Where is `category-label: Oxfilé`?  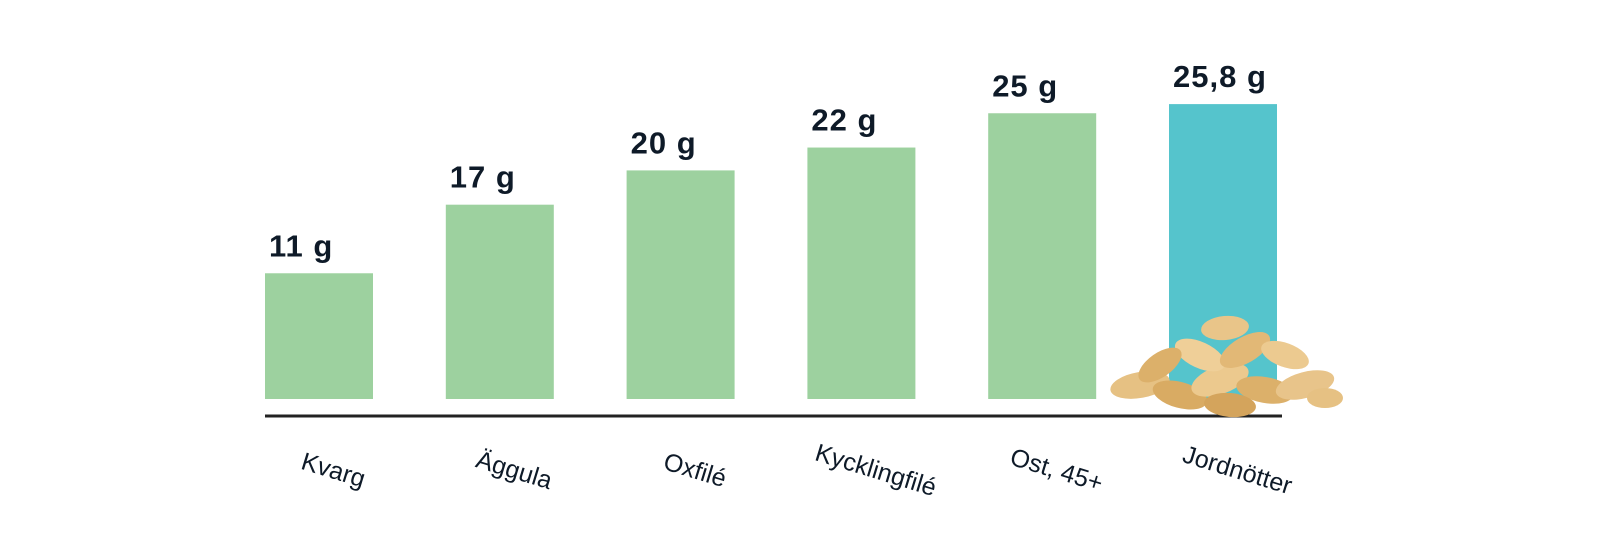 category-label: Oxfilé is located at coordinates (694, 470).